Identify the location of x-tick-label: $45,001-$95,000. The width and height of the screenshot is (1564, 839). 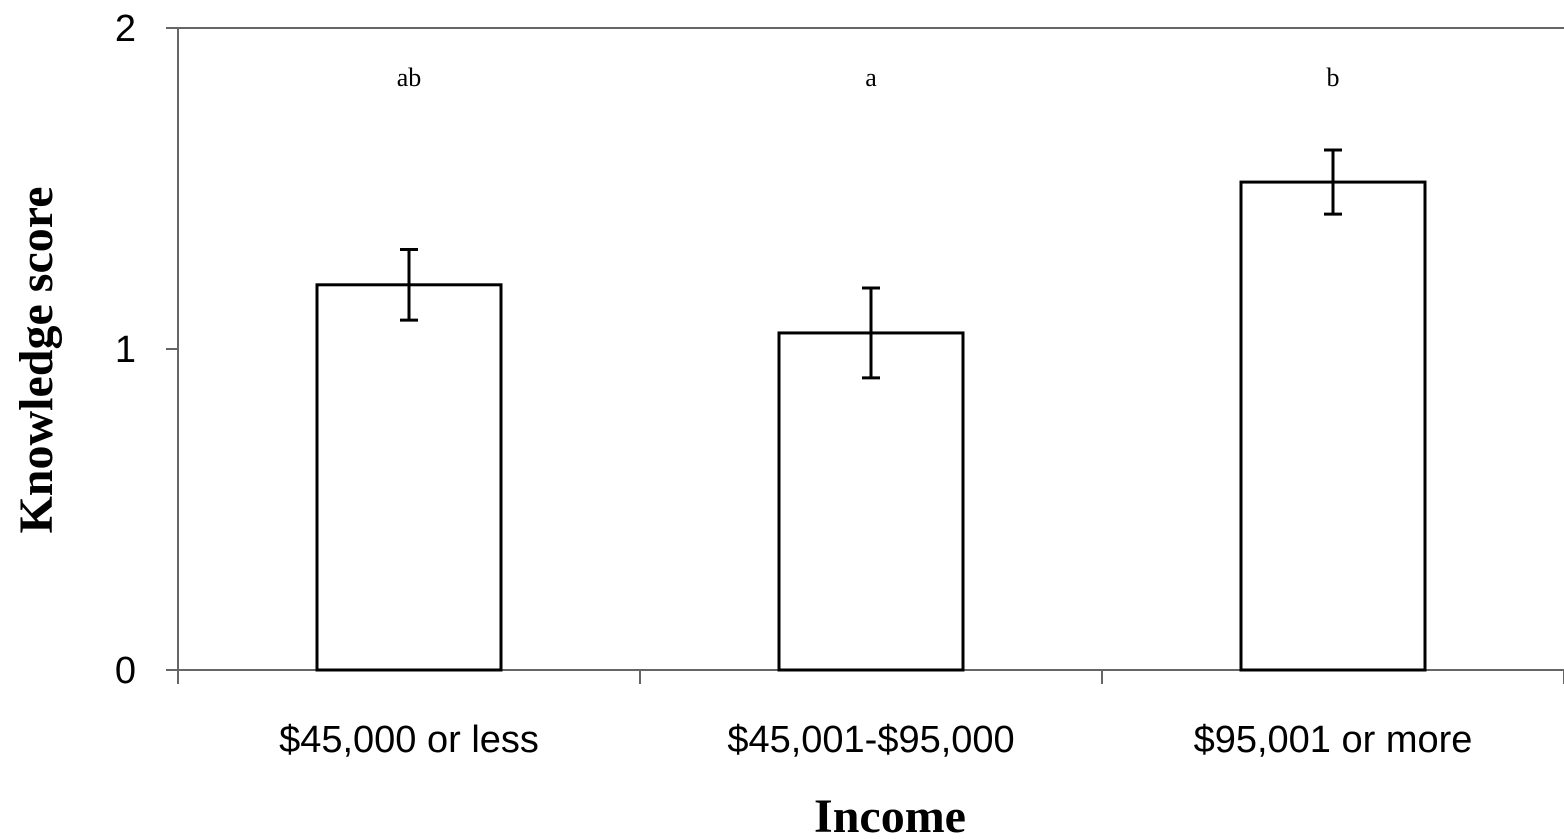
(870, 740).